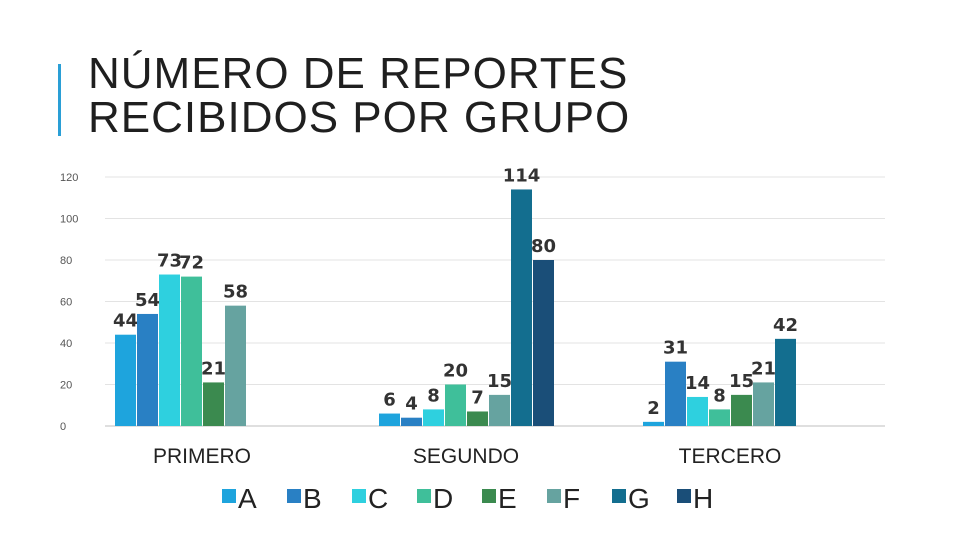 This screenshot has width=960, height=540. What do you see at coordinates (389, 419) in the screenshot?
I see `bar-a-segundo` at bounding box center [389, 419].